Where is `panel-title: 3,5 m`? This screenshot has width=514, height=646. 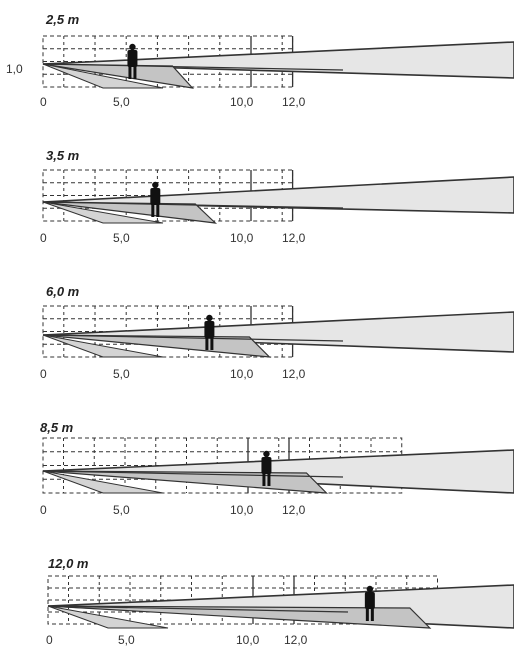
panel-title: 3,5 m is located at coordinates (63, 155).